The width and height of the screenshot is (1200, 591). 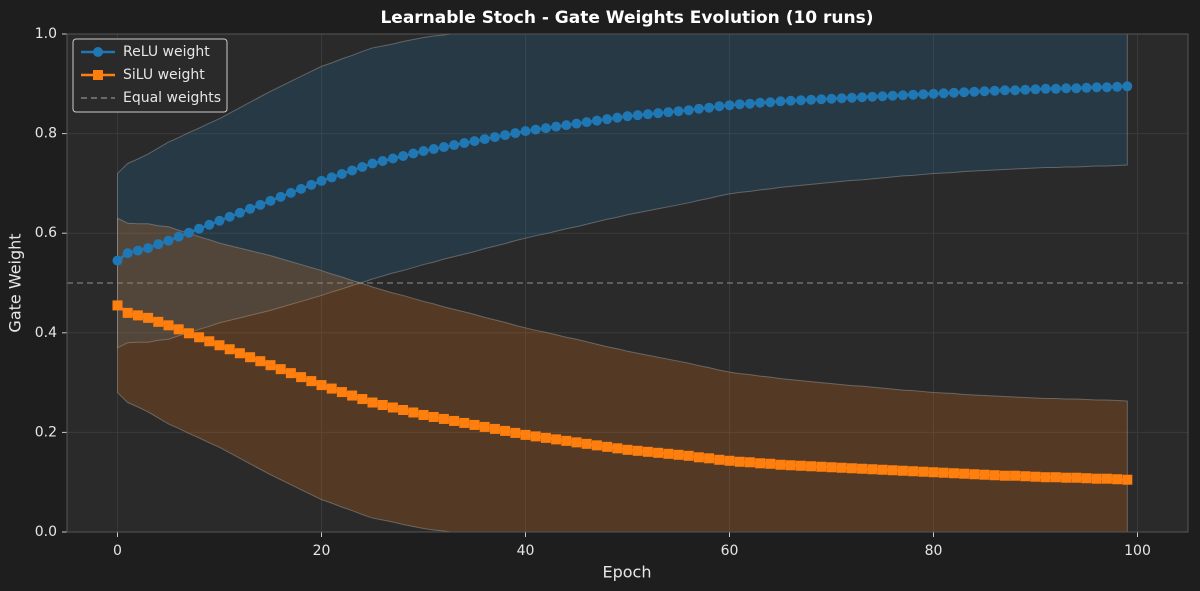 What do you see at coordinates (627, 572) in the screenshot?
I see `x-axis-label: Epoch` at bounding box center [627, 572].